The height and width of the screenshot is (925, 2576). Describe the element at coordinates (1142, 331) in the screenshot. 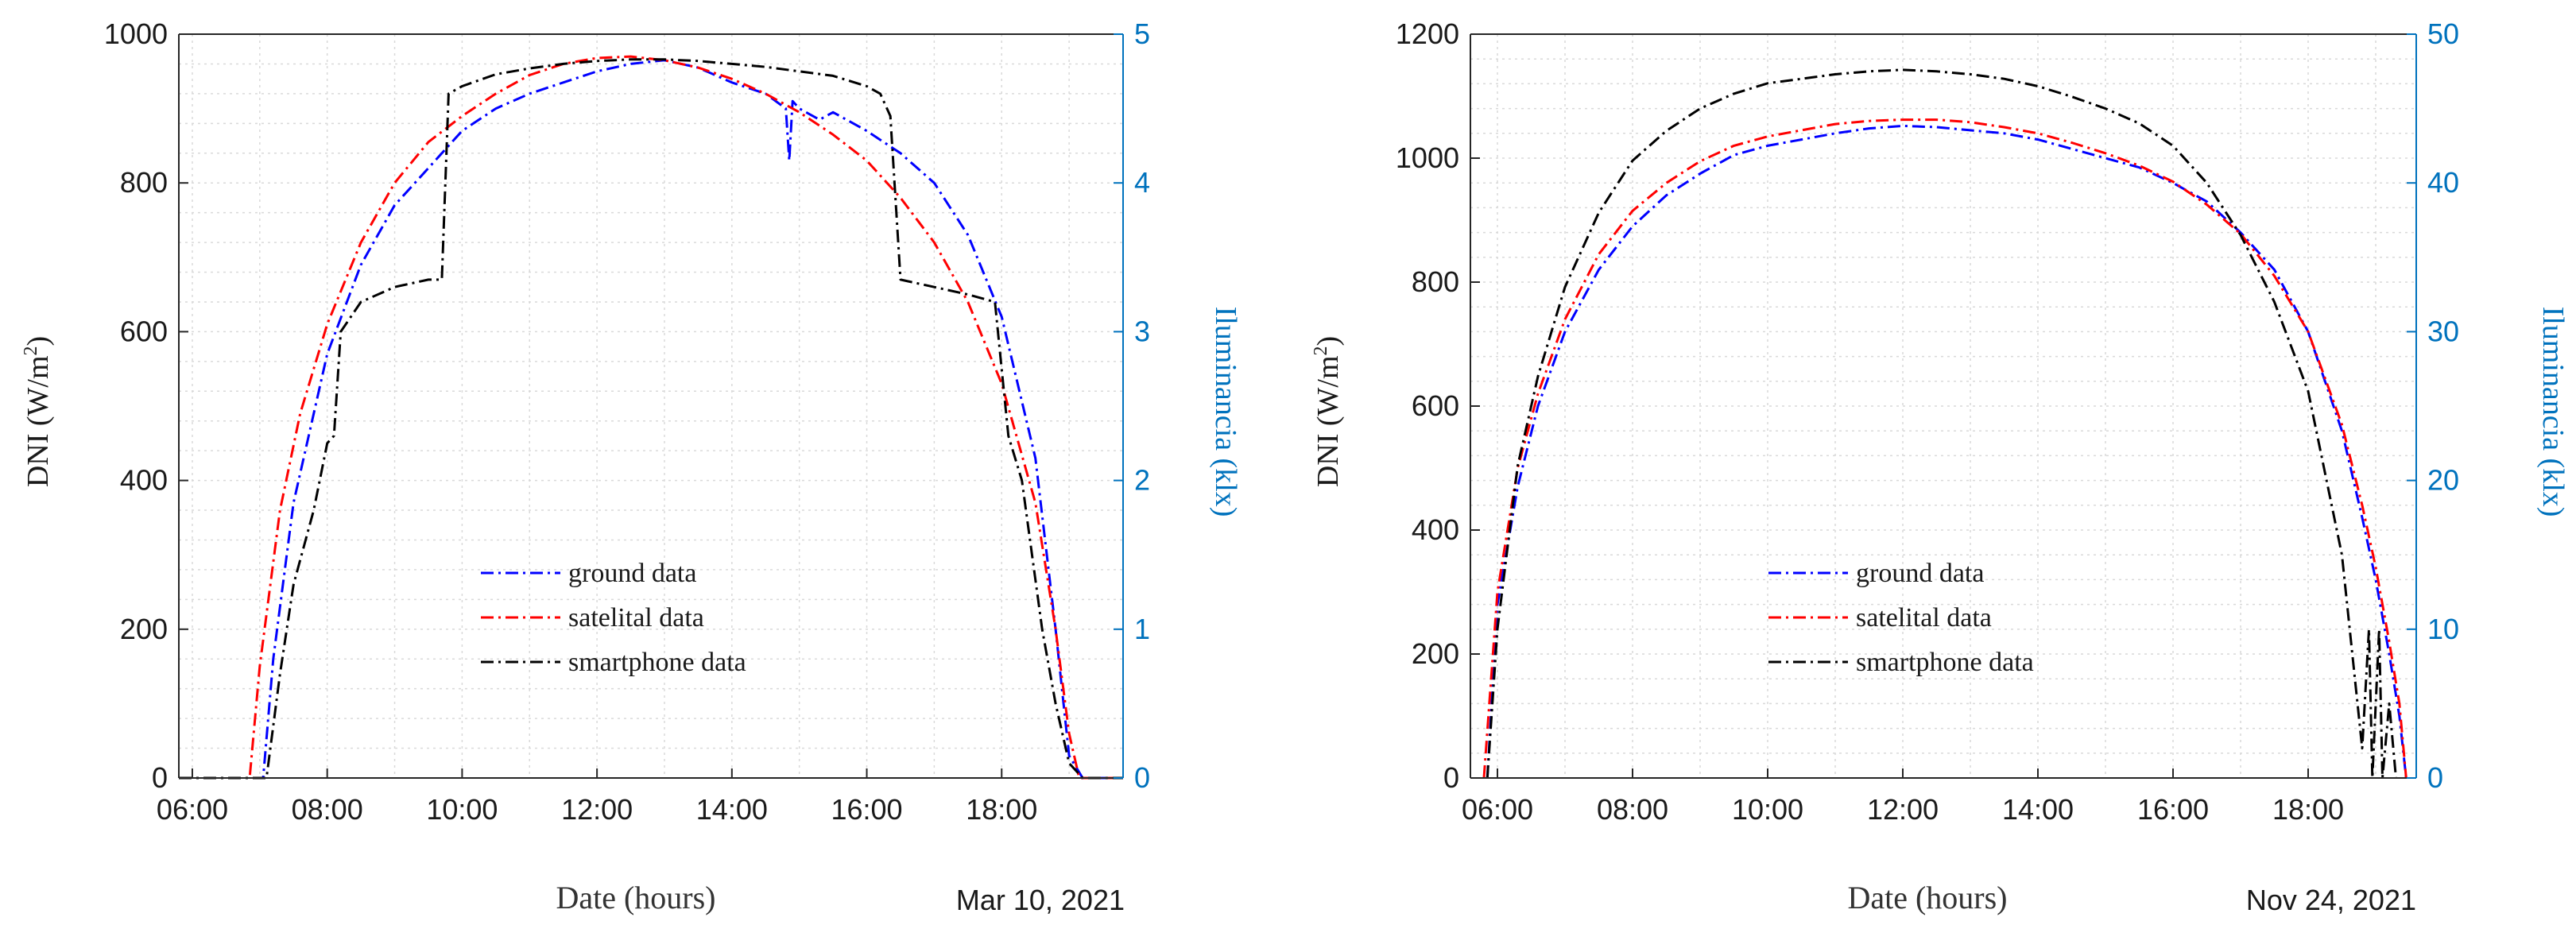

I see `y-right-tick-label: 3` at that location.